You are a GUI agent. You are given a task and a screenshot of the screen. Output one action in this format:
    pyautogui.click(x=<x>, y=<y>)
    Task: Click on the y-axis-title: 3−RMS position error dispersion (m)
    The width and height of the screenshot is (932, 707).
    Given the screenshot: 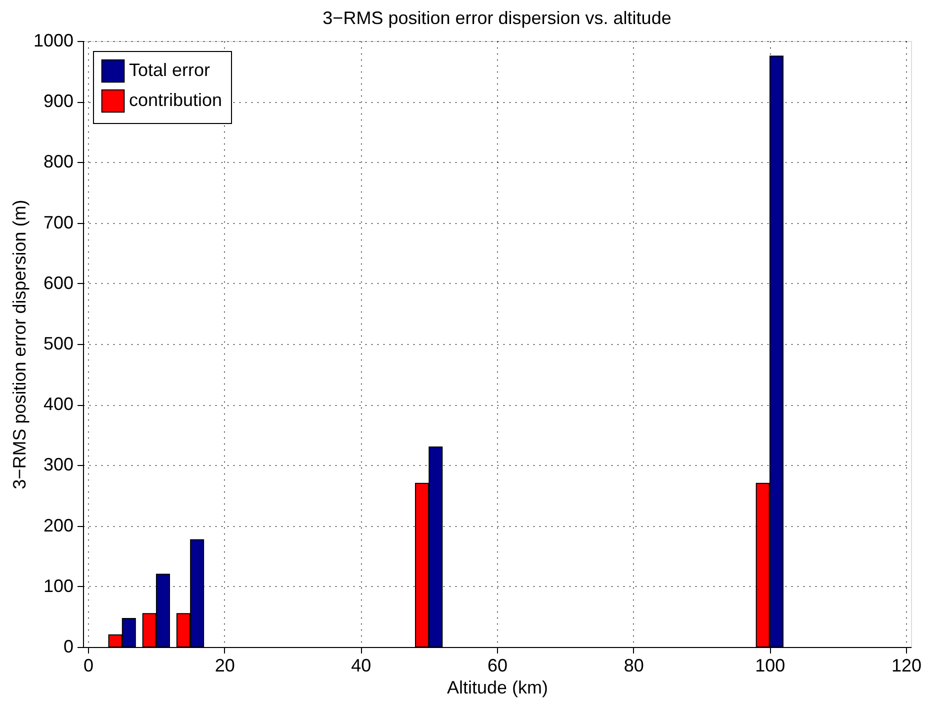 What is the action you would take?
    pyautogui.click(x=19, y=345)
    